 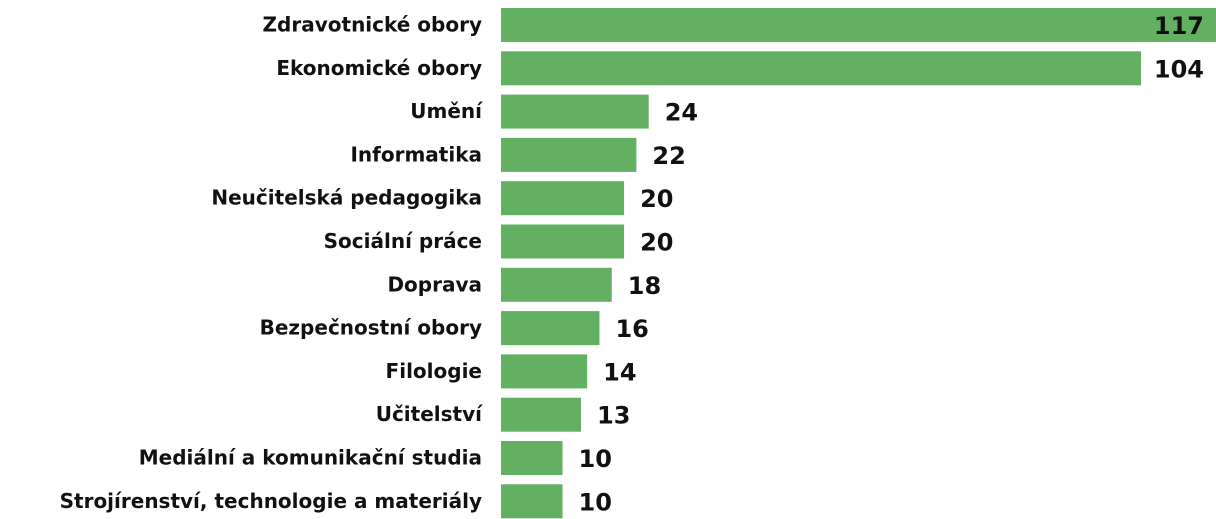 I want to click on value-label: 18, so click(x=644, y=286).